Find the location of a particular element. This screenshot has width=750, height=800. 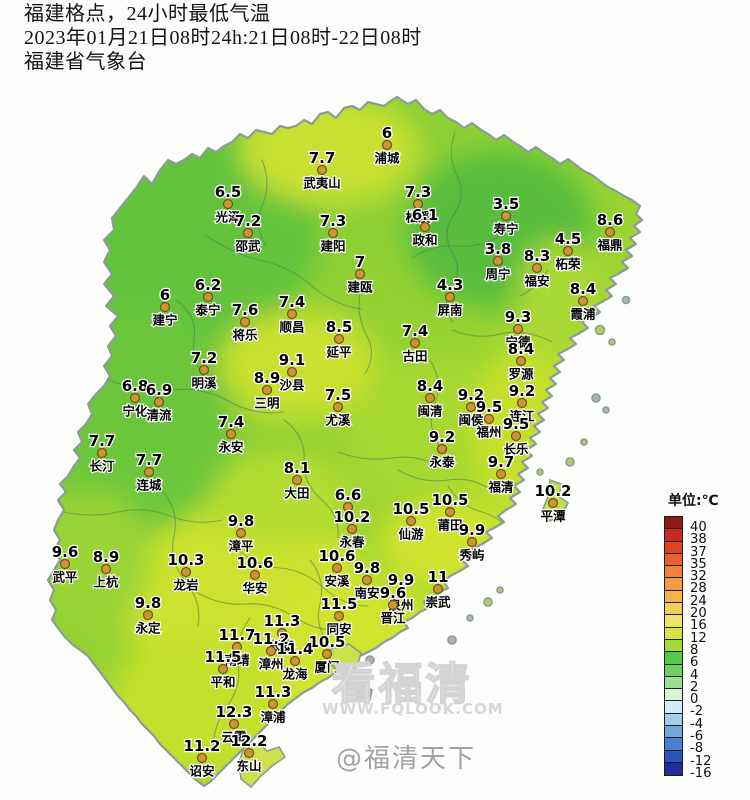

station-value: 9.7 is located at coordinates (501, 462).